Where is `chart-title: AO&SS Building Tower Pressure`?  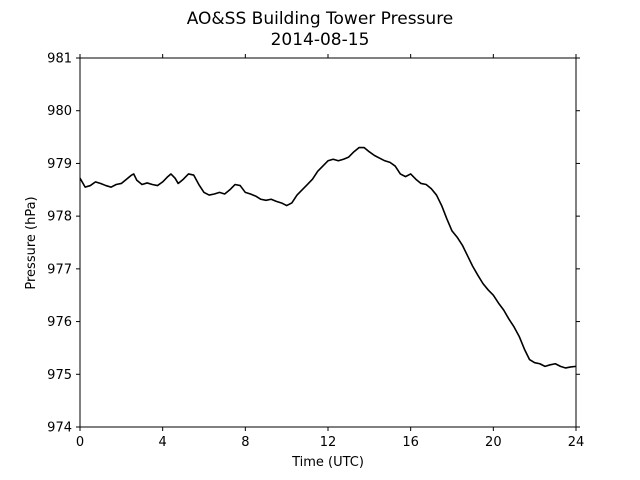 chart-title: AO&SS Building Tower Pressure is located at coordinates (320, 19).